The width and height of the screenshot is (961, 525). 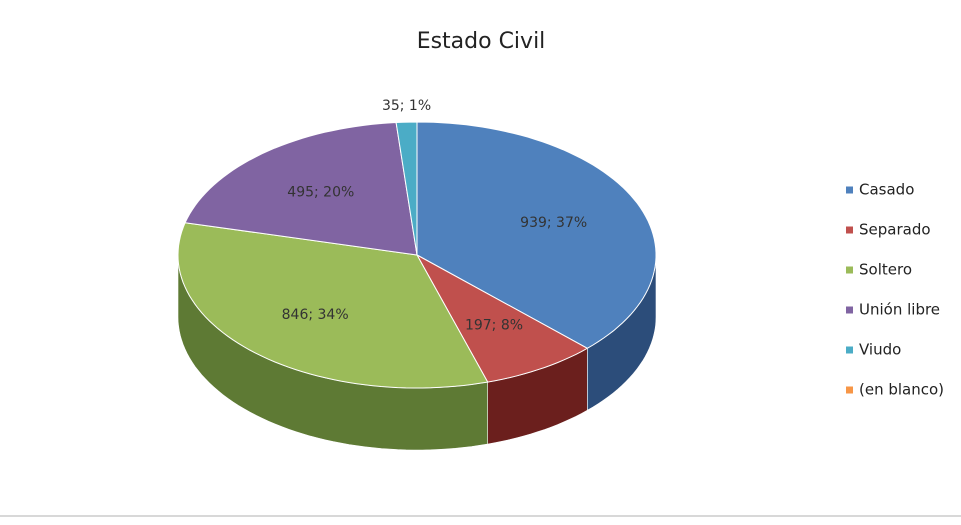 What do you see at coordinates (320, 192) in the screenshot?
I see `data-label: 495; 20%` at bounding box center [320, 192].